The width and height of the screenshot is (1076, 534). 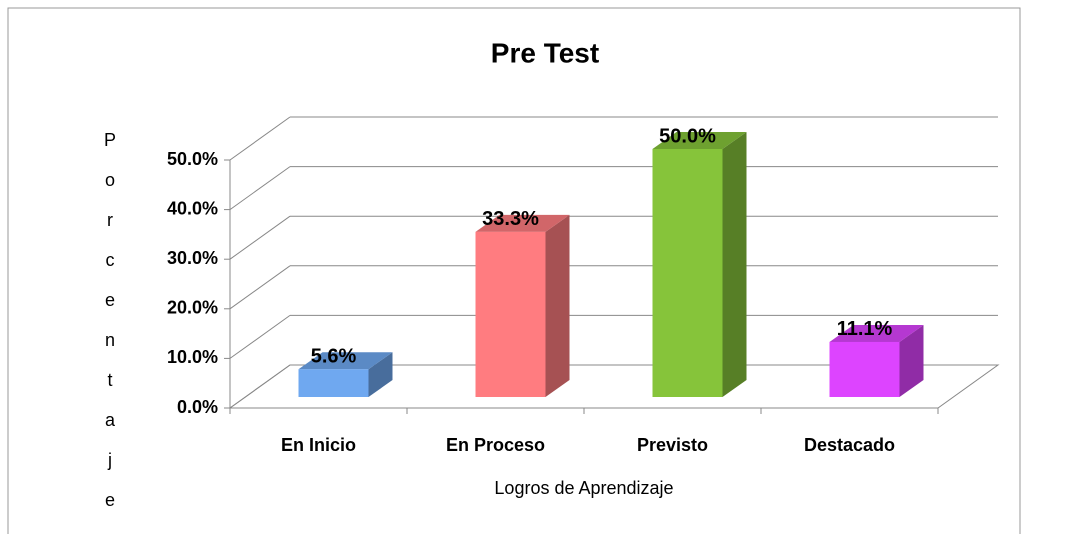 I want to click on y-tick-label: 40.0%, so click(x=192, y=208).